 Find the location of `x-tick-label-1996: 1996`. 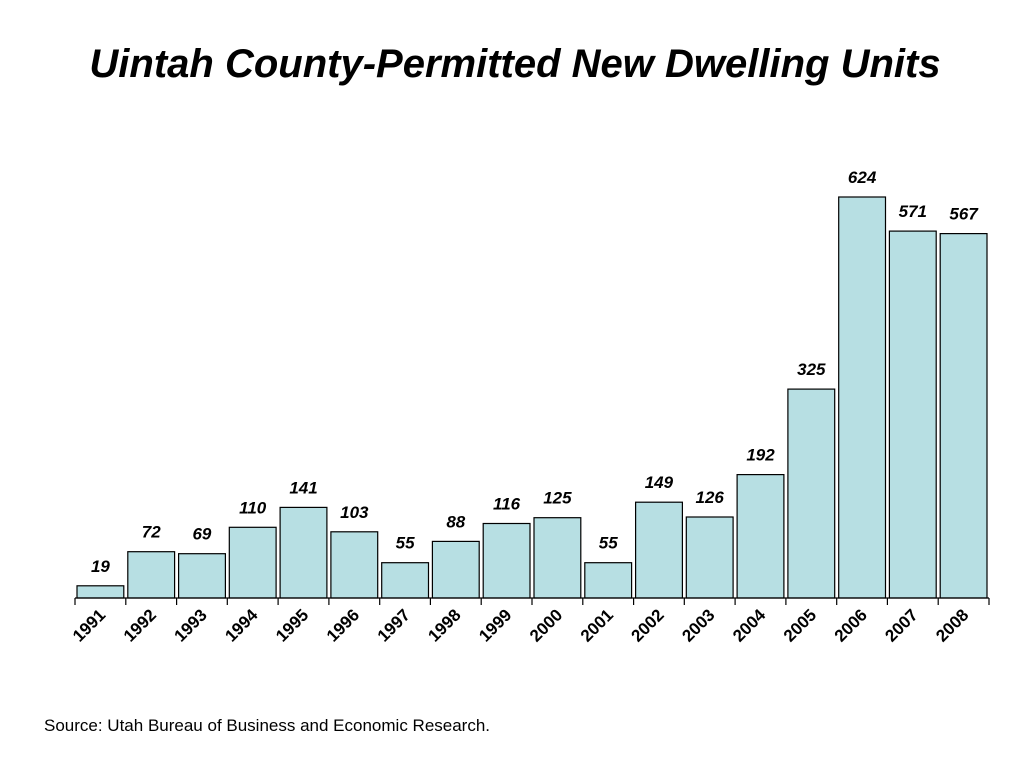

x-tick-label-1996: 1996 is located at coordinates (343, 625).